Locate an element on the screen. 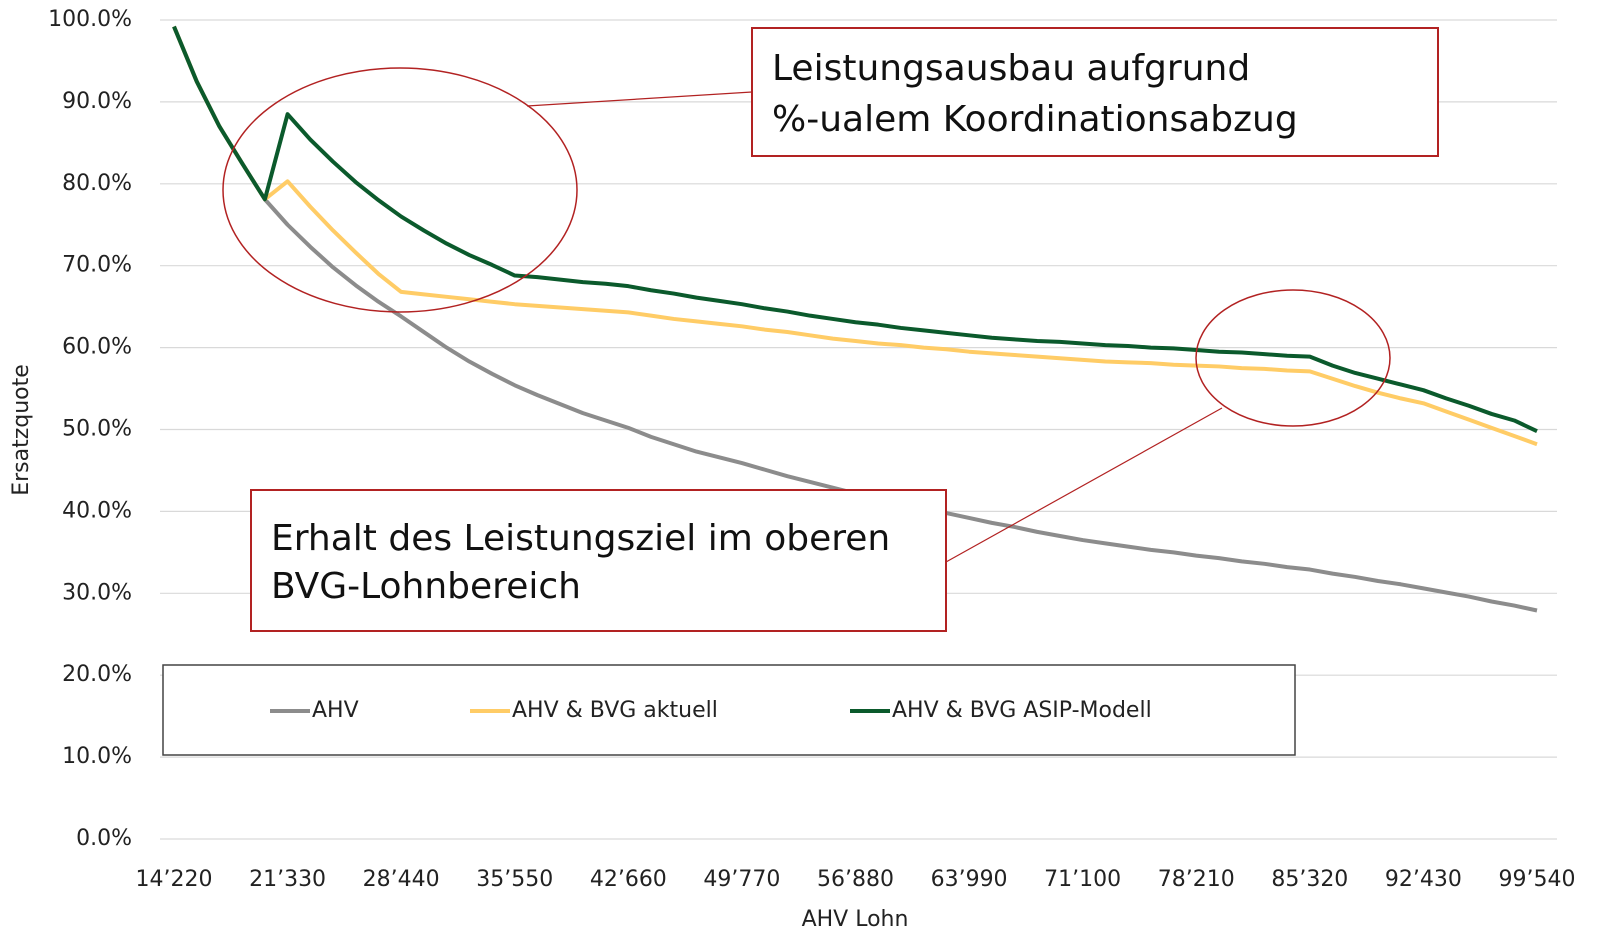 The image size is (1598, 951). y-tick-label: 20.0% is located at coordinates (97, 674).